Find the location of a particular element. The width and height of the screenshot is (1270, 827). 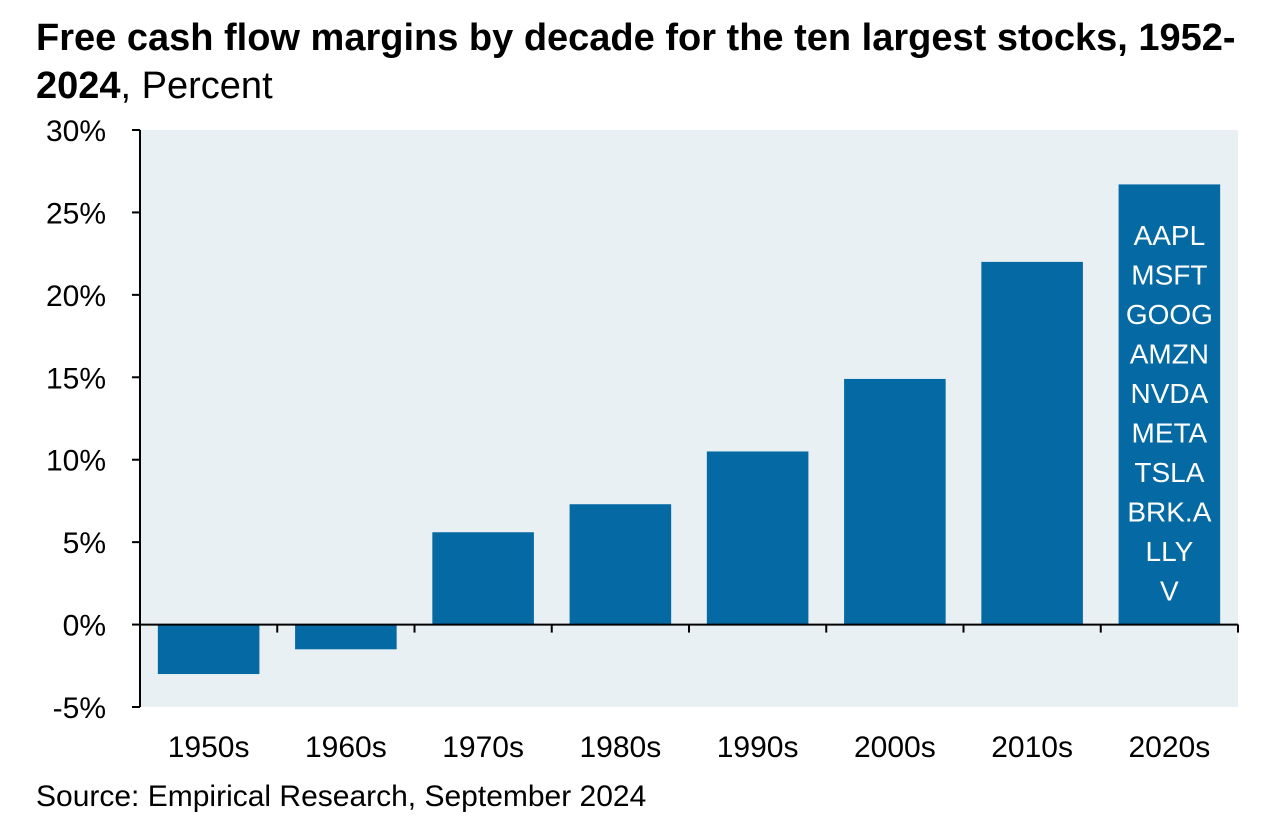

x-tick-label: 2020s is located at coordinates (1170, 747).